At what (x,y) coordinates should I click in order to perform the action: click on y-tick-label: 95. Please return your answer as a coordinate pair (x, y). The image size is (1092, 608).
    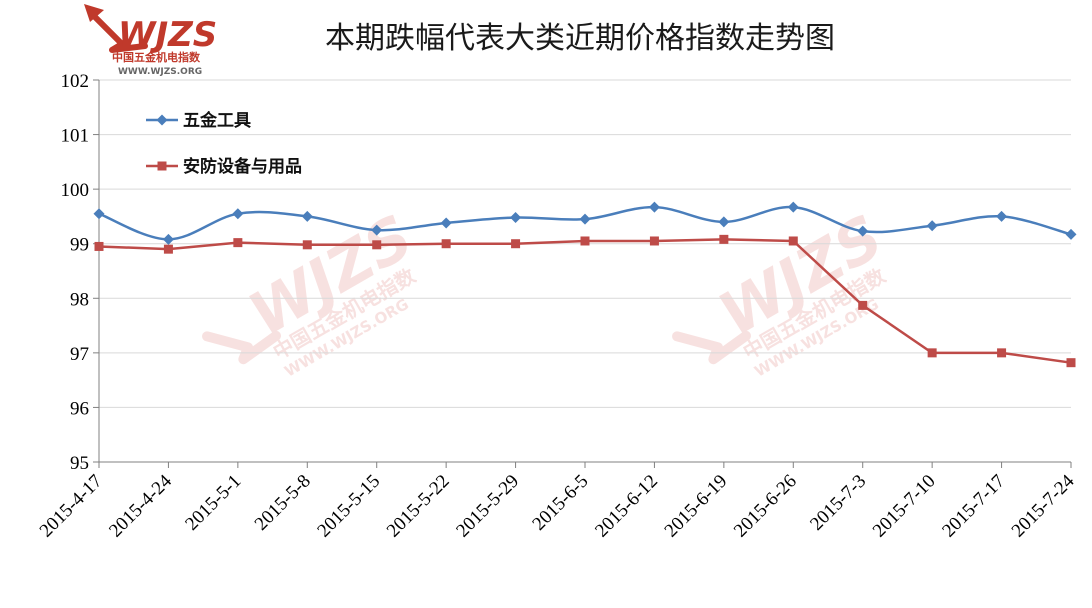
    Looking at the image, I should click on (79, 463).